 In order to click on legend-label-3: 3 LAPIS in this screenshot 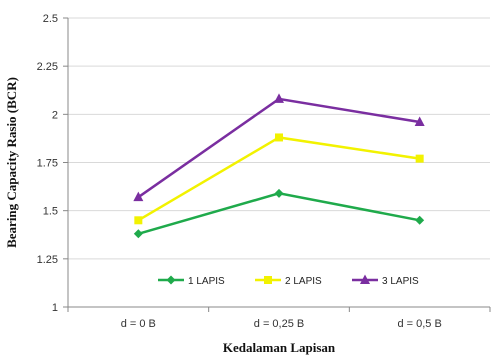, I will do `click(400, 281)`.